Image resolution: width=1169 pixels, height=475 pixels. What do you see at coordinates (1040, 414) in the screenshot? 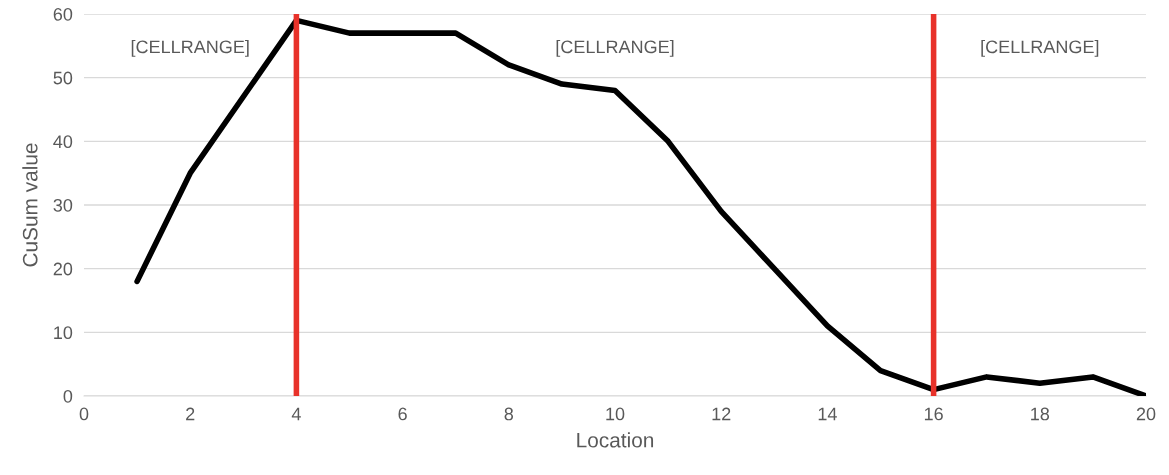
I see `x-tick-label: 18` at bounding box center [1040, 414].